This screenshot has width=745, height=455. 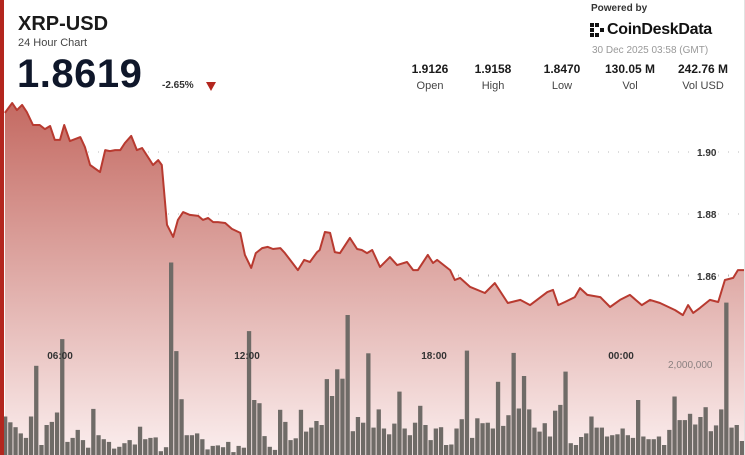 I want to click on stat-label: Low, so click(x=562, y=86).